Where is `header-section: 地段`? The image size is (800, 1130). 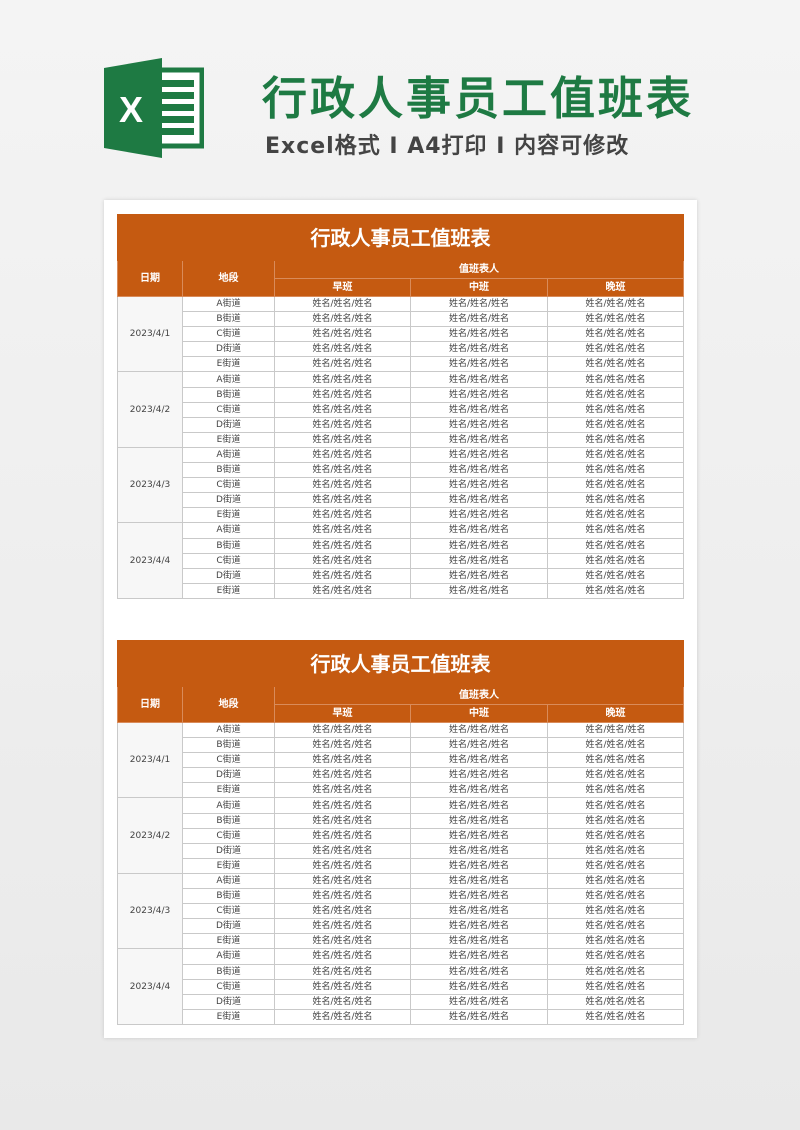
header-section: 地段 is located at coordinates (228, 704).